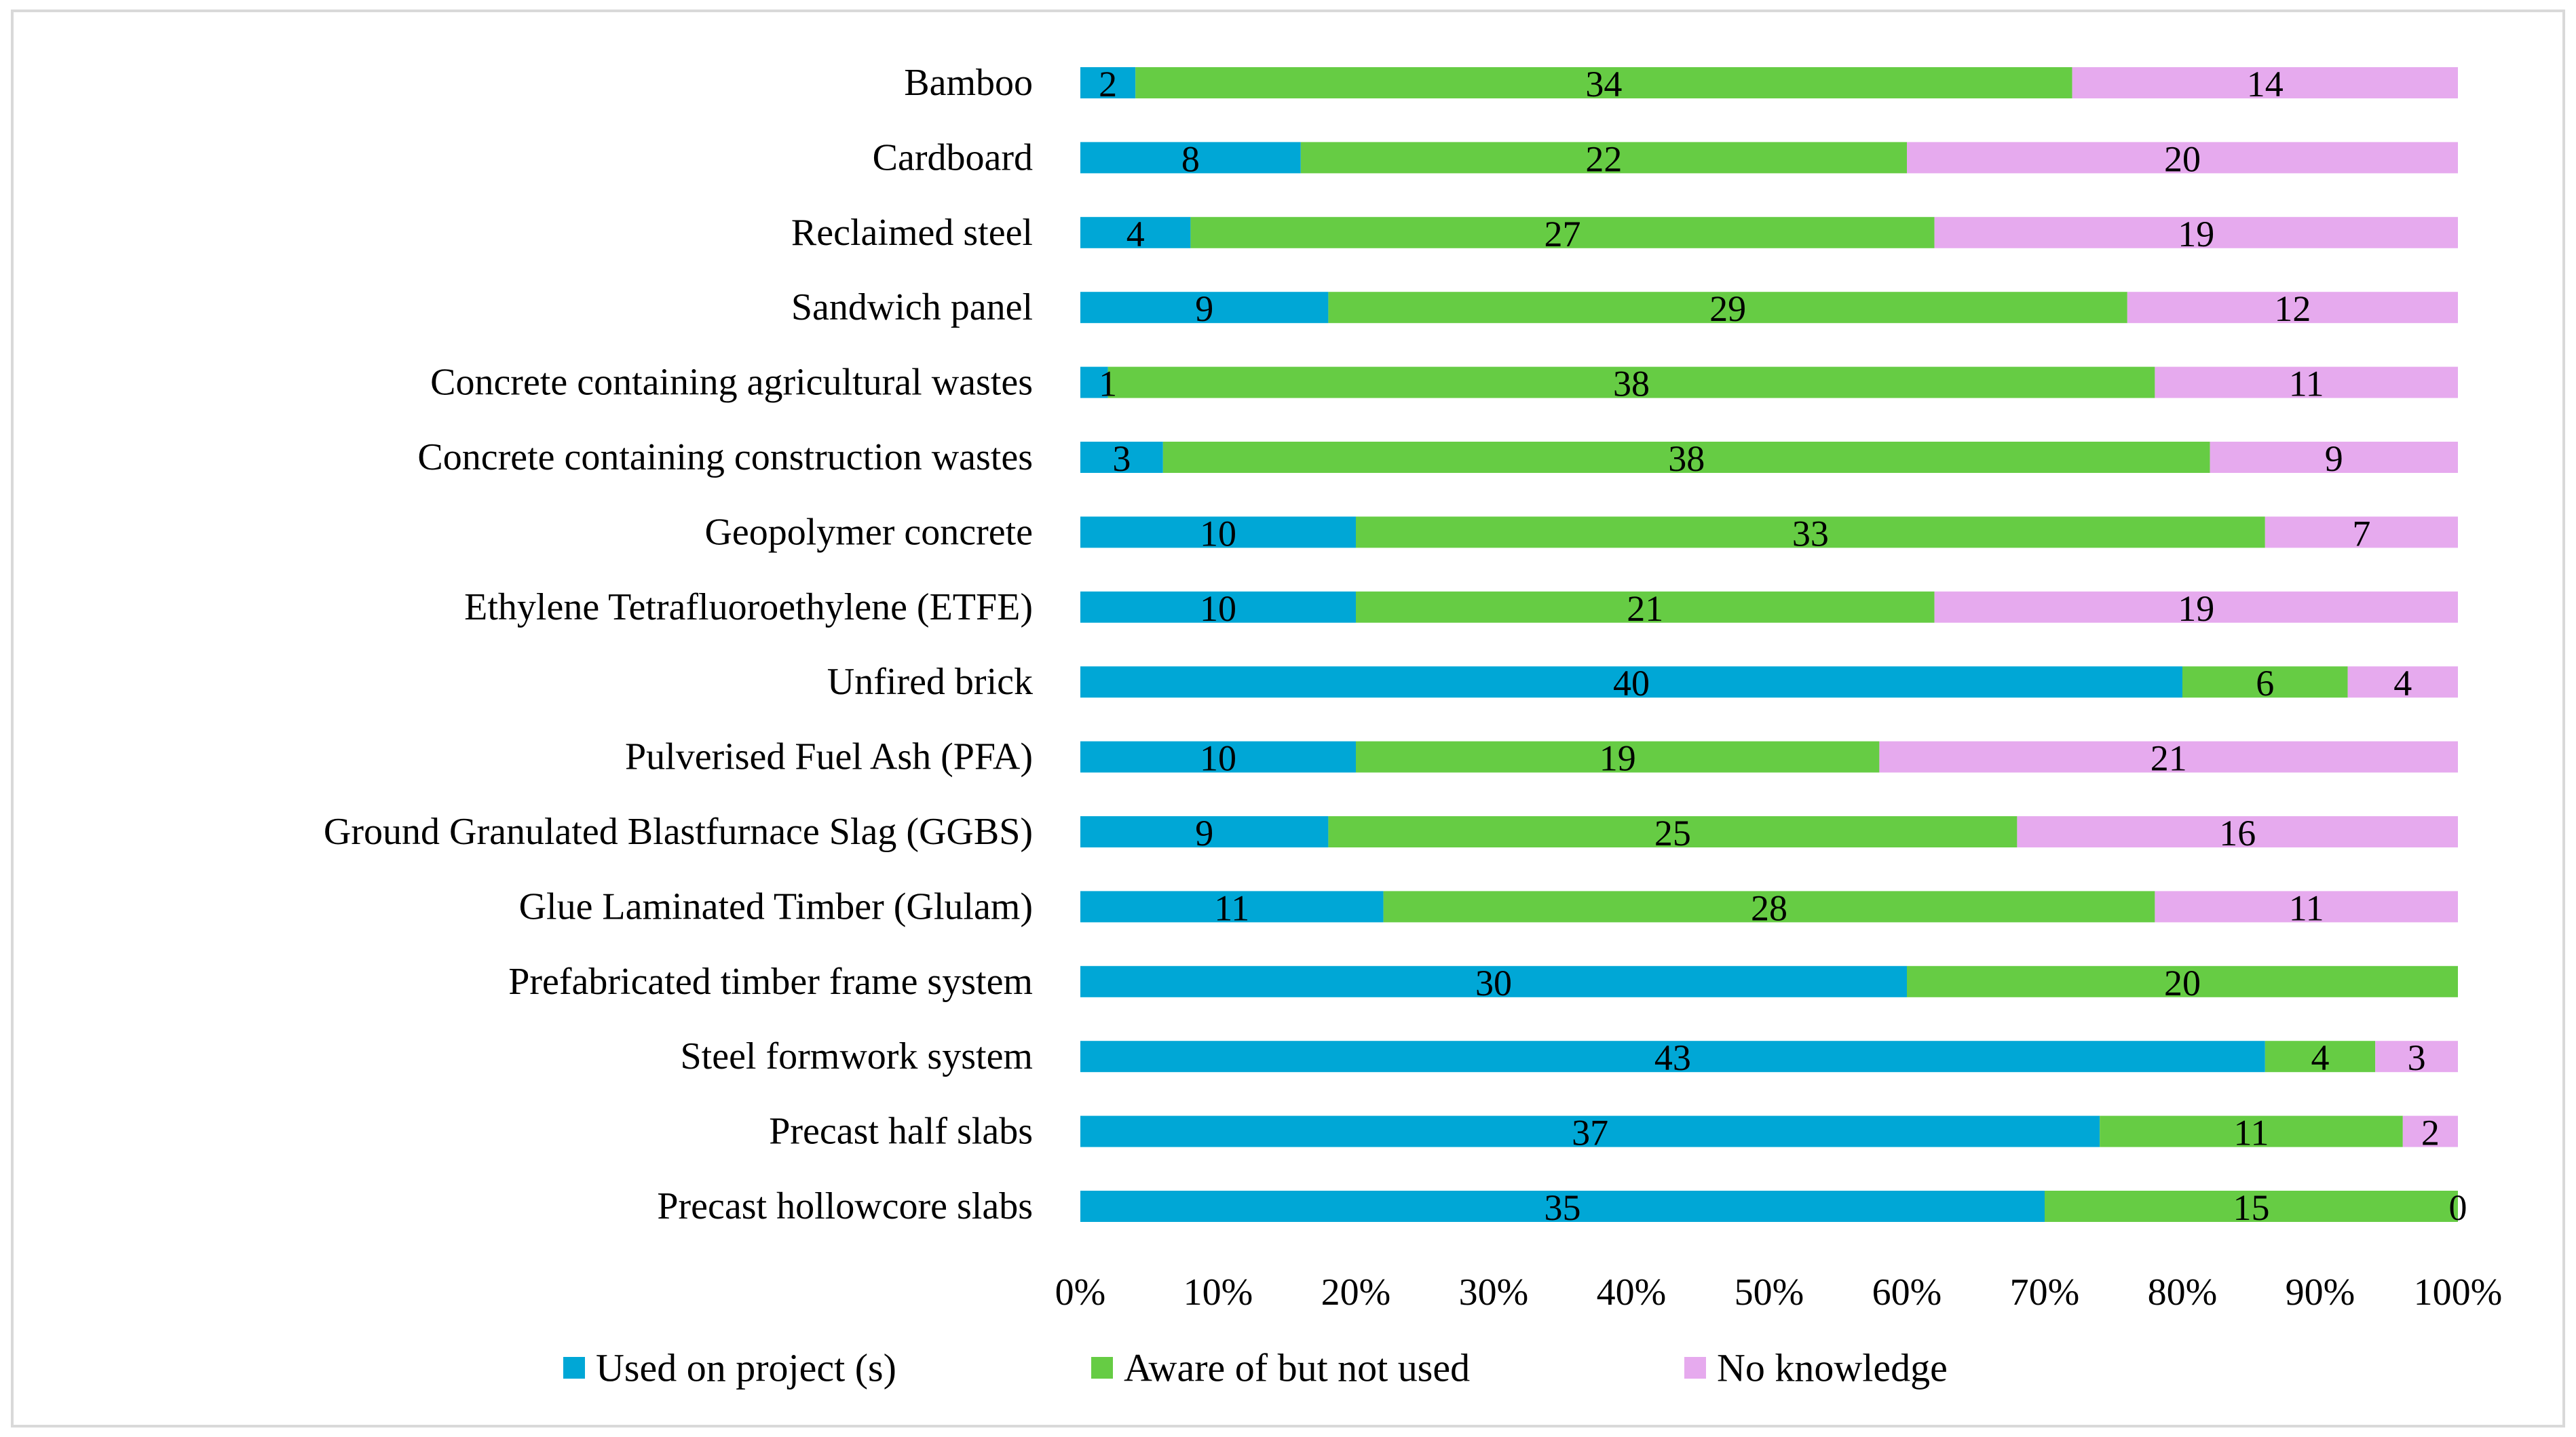  I want to click on data-label-reclaimed-steel-aware-of-but-not-used: 27, so click(1563, 234).